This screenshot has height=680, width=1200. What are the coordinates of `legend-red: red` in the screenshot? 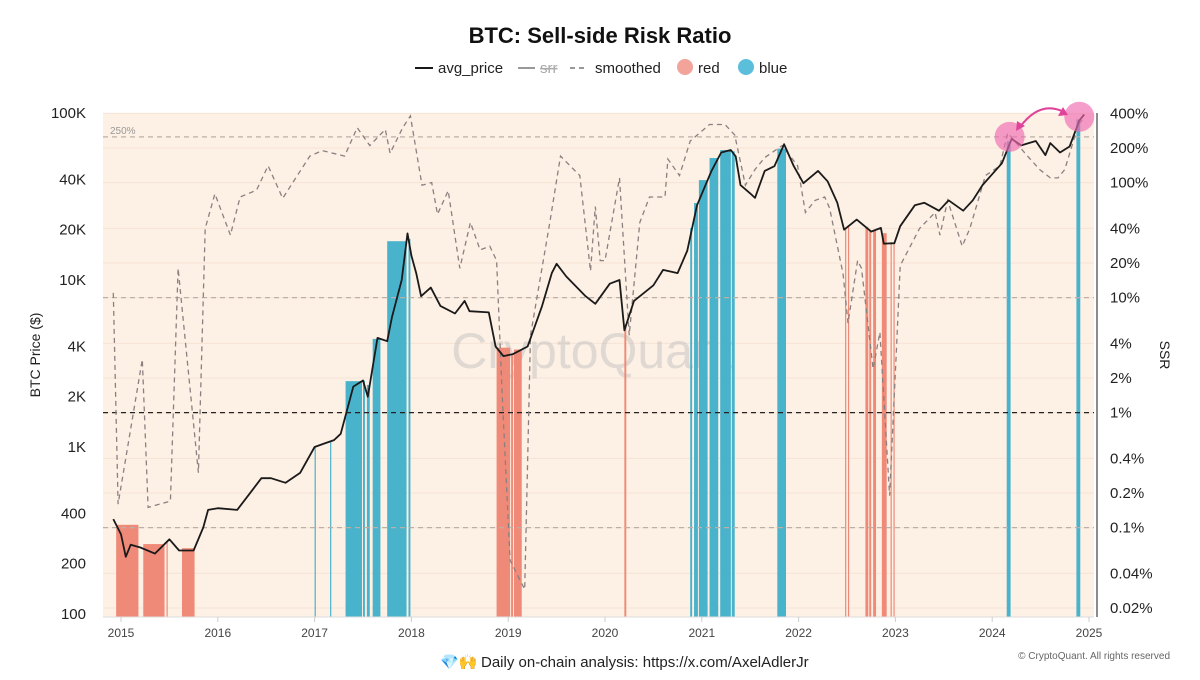 It's located at (709, 68).